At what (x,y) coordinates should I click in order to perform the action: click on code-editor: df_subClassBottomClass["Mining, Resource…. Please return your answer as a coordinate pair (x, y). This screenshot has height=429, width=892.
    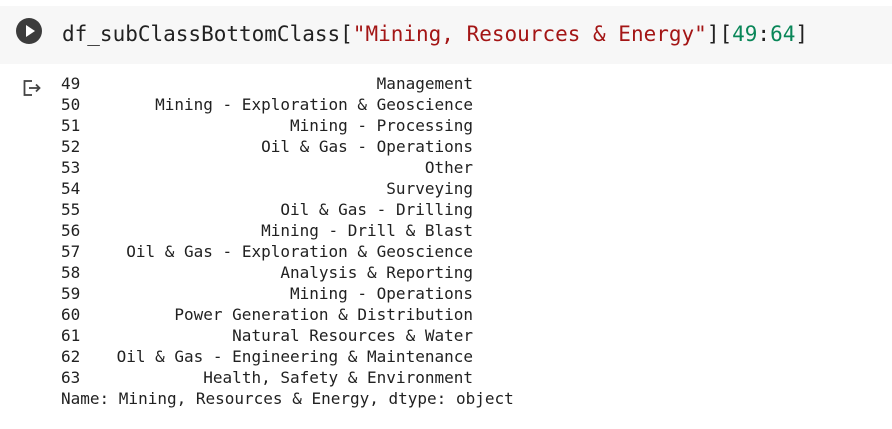
    Looking at the image, I should click on (435, 34).